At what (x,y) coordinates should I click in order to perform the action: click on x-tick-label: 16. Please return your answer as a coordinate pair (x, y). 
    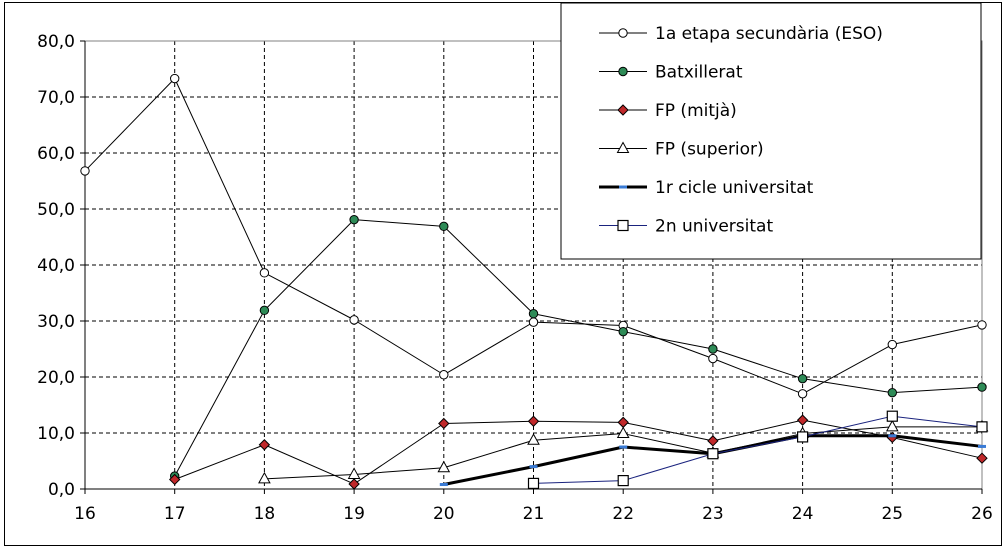
    Looking at the image, I should click on (85, 514).